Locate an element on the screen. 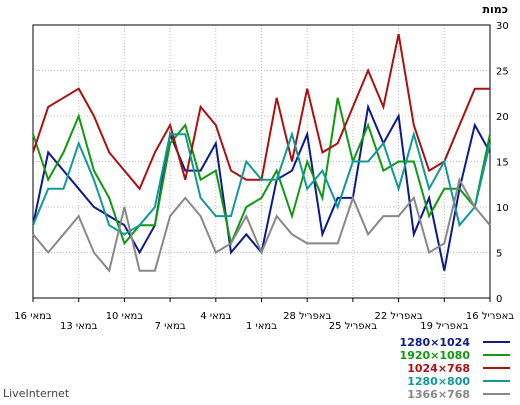  x-tick-label: 4 במאי is located at coordinates (215, 316).